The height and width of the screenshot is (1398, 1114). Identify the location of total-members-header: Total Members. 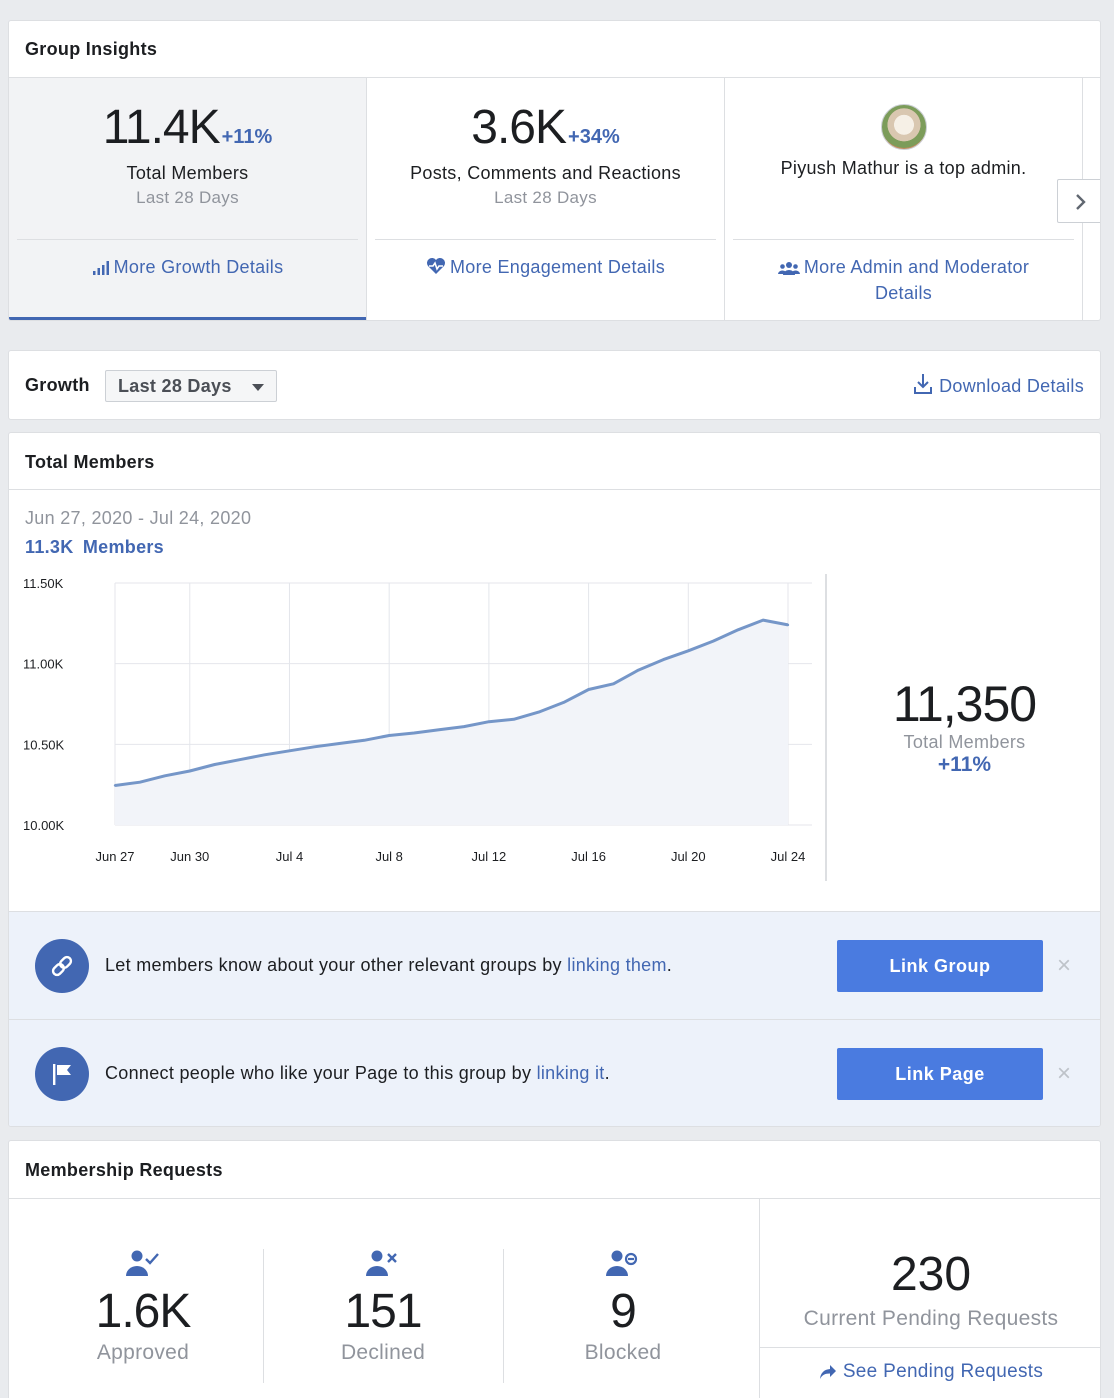
(554, 461).